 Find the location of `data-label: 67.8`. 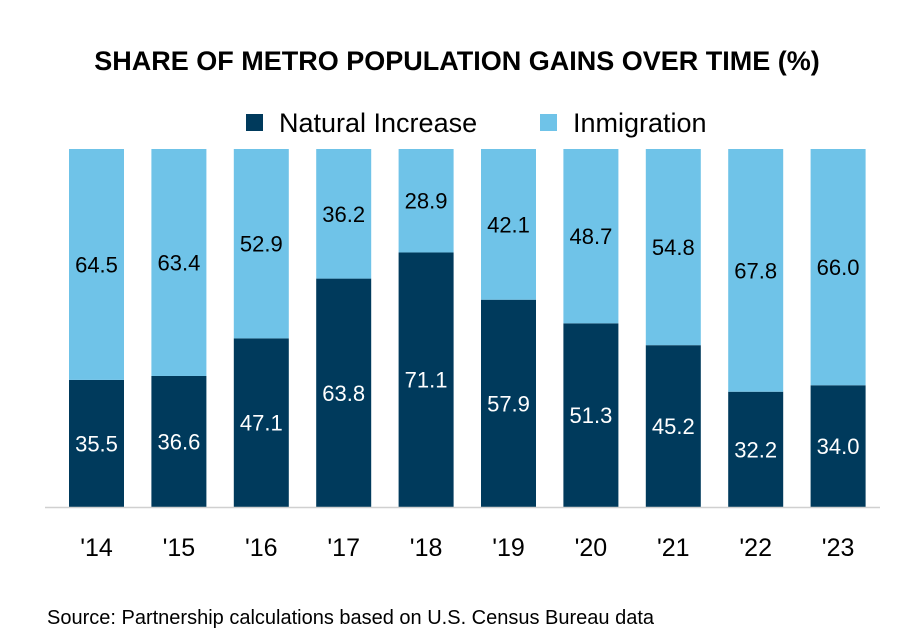

data-label: 67.8 is located at coordinates (755, 270).